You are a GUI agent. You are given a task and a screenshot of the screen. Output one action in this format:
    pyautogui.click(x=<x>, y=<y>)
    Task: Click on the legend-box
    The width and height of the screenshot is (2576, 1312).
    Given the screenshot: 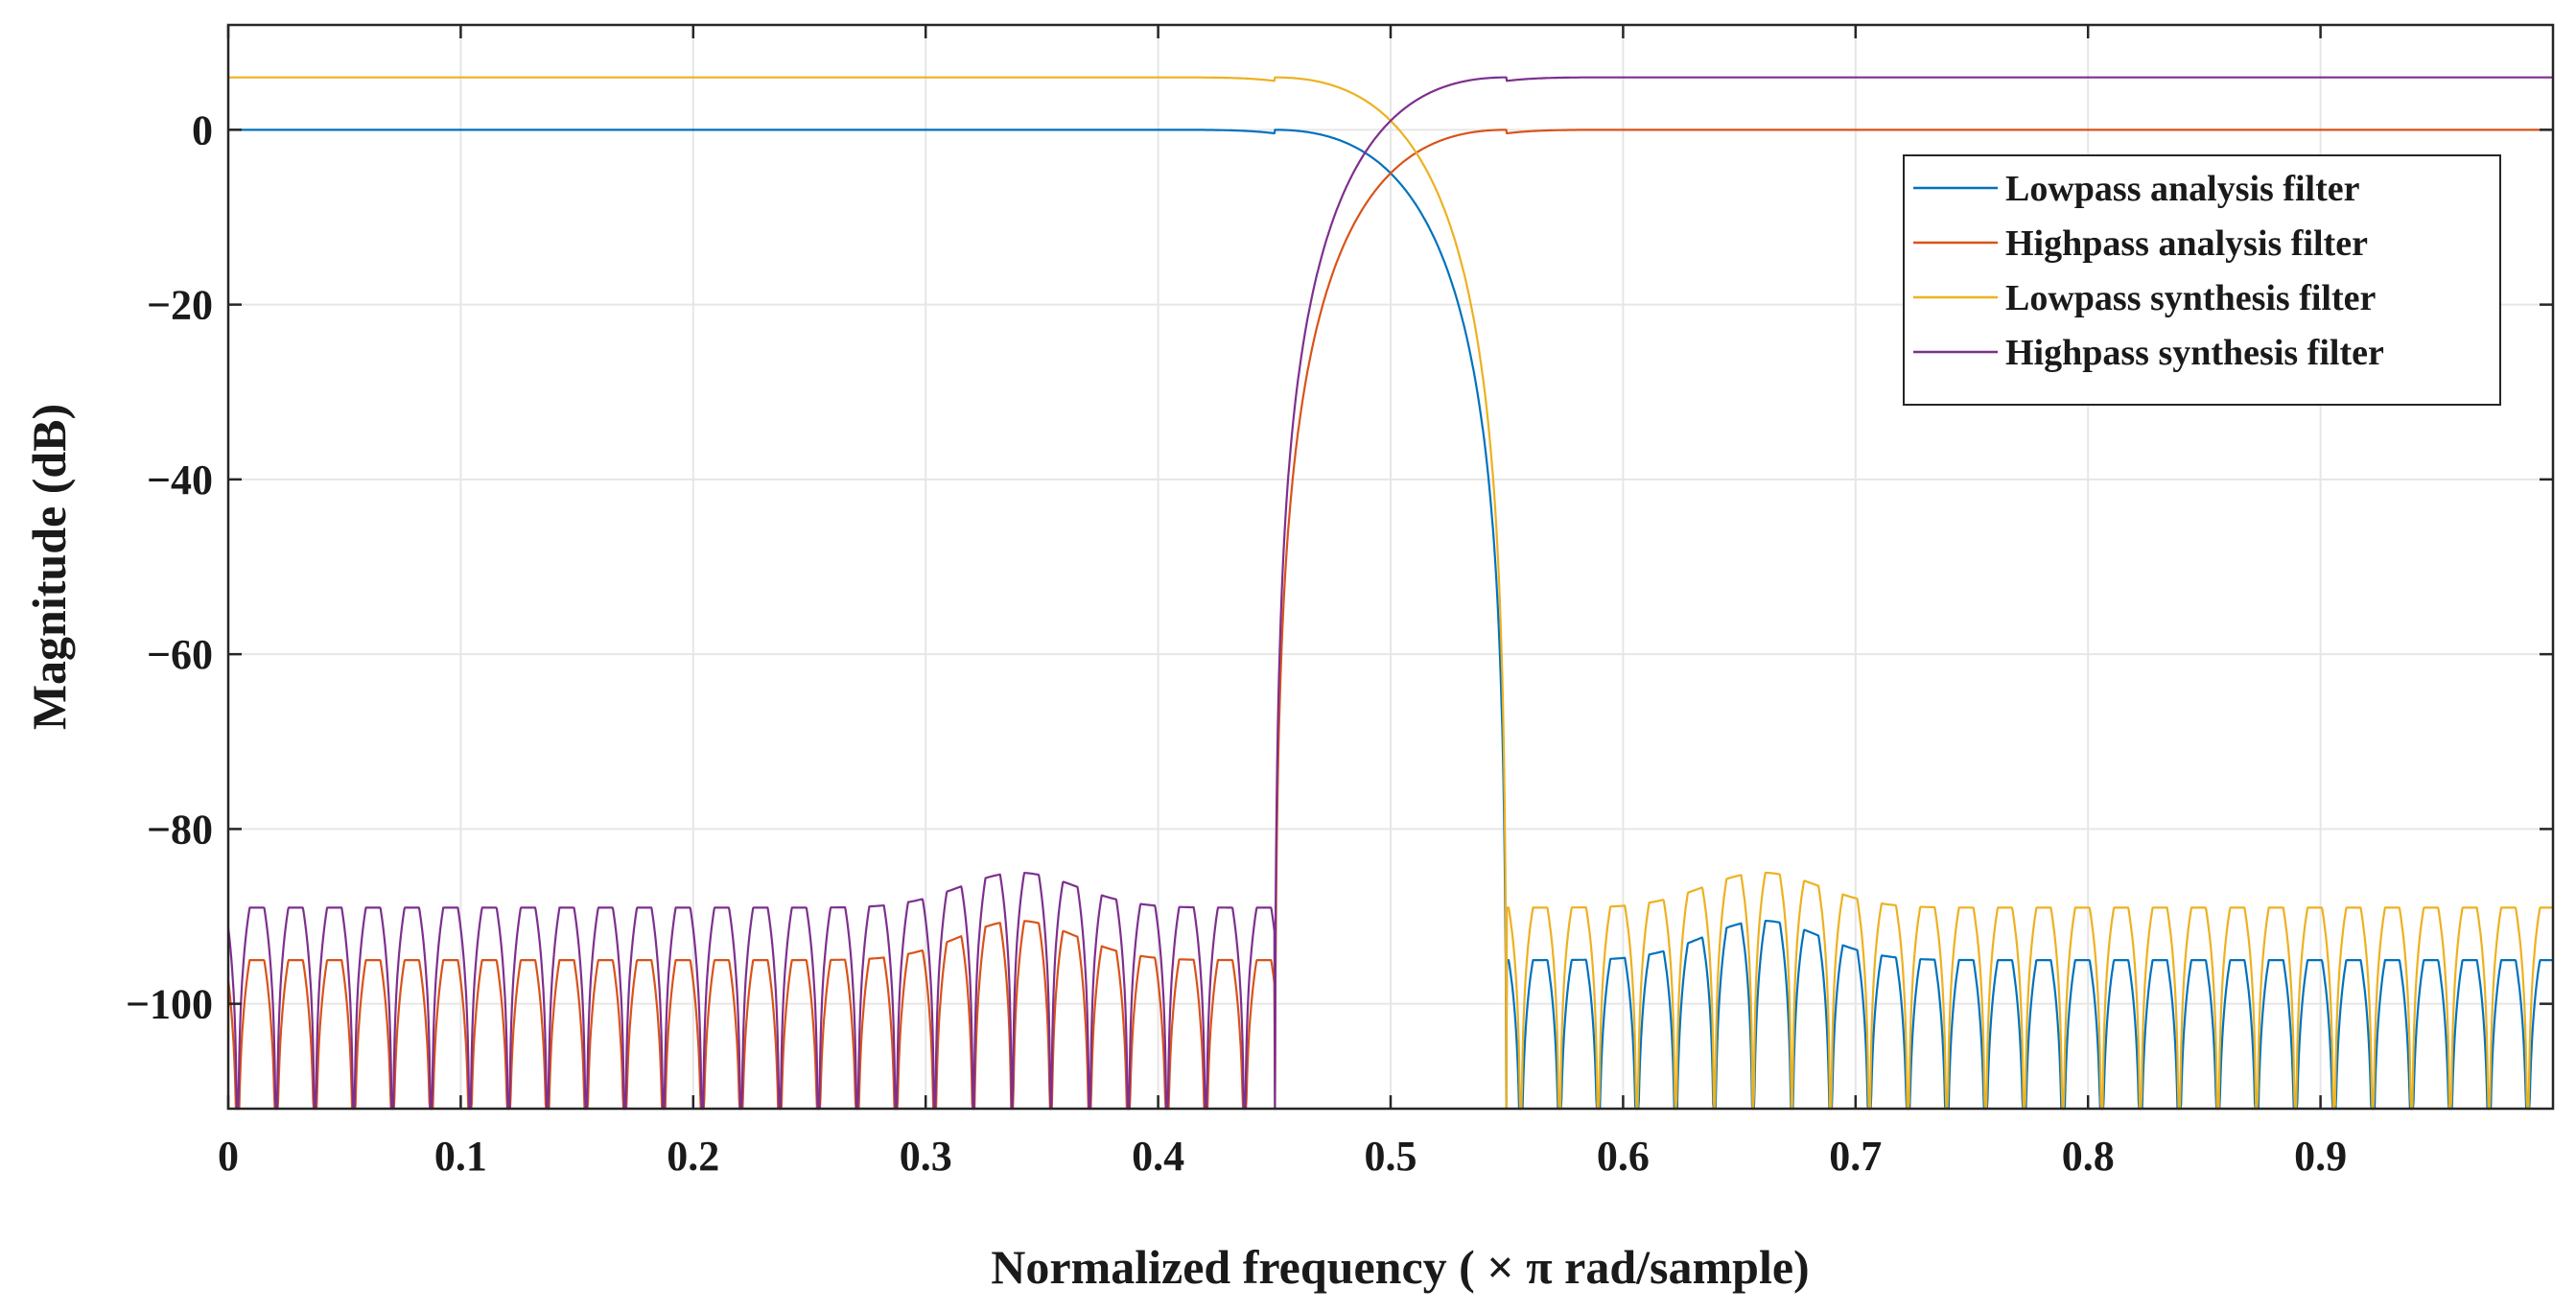 What is the action you would take?
    pyautogui.click(x=2202, y=280)
    